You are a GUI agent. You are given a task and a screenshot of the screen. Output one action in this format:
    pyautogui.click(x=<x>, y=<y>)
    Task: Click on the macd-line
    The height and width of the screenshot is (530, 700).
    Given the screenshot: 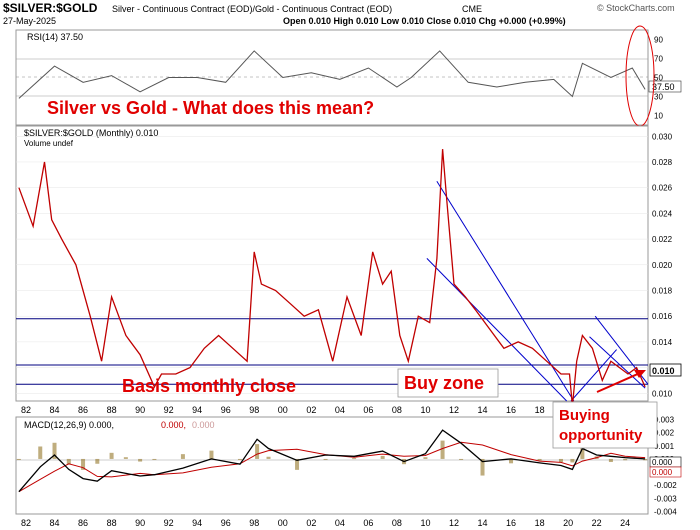 What is the action you would take?
    pyautogui.click(x=332, y=461)
    